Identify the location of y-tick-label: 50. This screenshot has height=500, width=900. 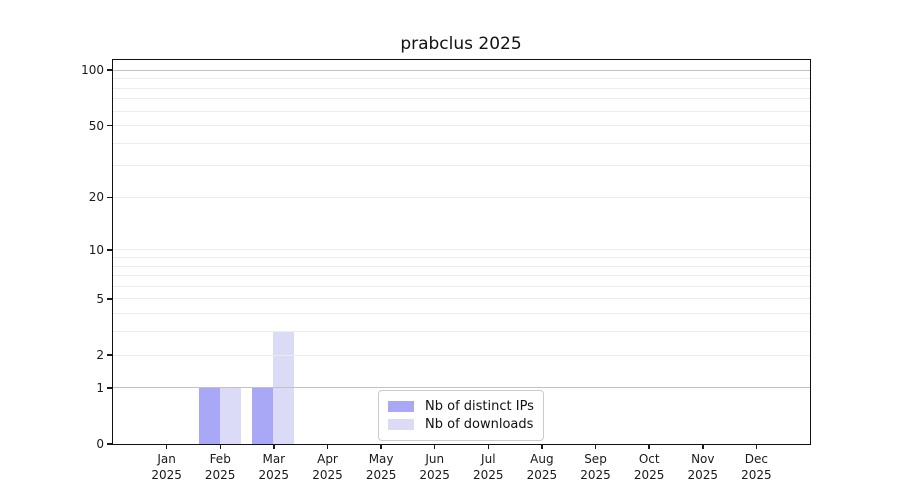
(96, 125).